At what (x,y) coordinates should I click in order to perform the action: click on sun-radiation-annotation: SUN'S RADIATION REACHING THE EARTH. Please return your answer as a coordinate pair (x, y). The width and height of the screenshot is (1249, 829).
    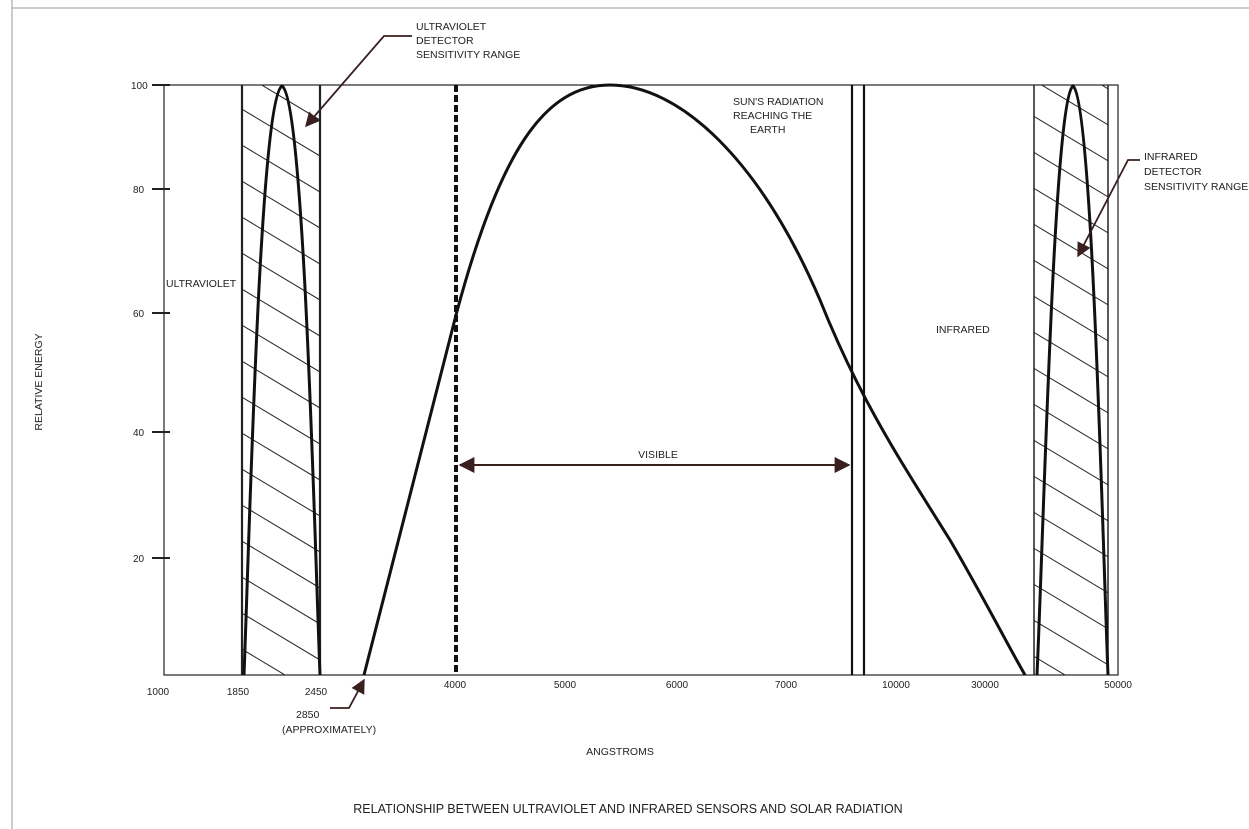
    Looking at the image, I should click on (778, 116).